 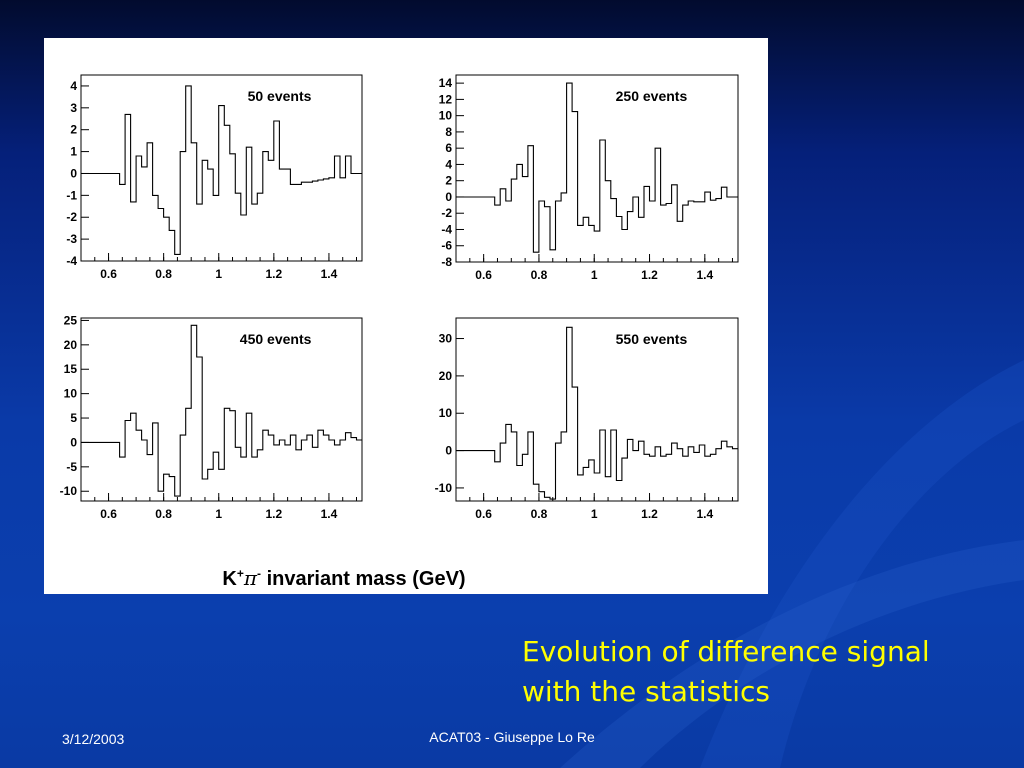 I want to click on y-tick-label: -5, so click(x=71, y=467).